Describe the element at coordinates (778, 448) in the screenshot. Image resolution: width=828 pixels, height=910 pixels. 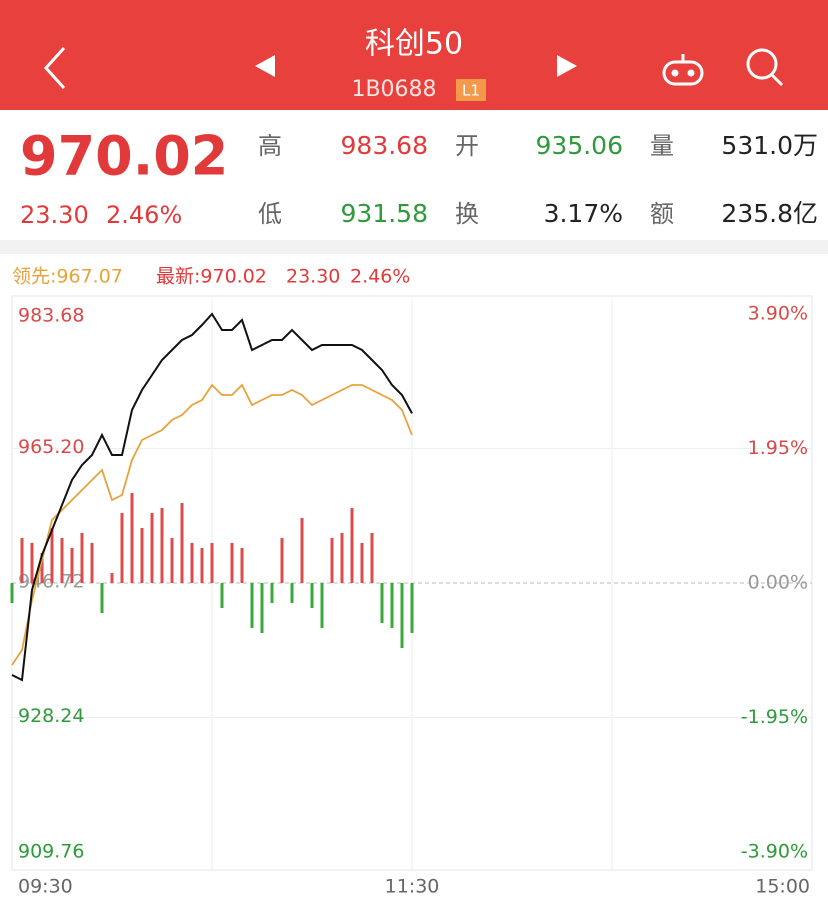
I see `y2-tick-label: 1.95%` at that location.